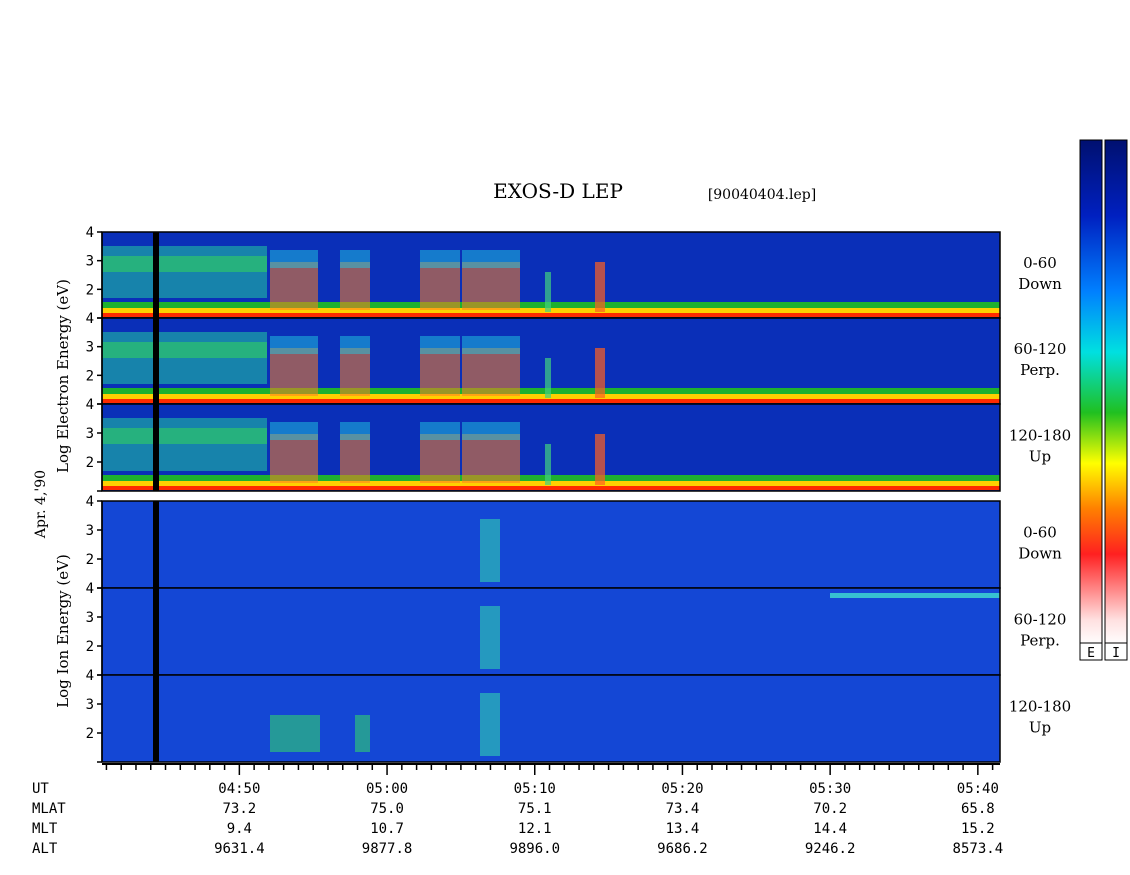 Image resolution: width=1130 pixels, height=875 pixels. I want to click on x-row-value: 05:30, so click(830, 789).